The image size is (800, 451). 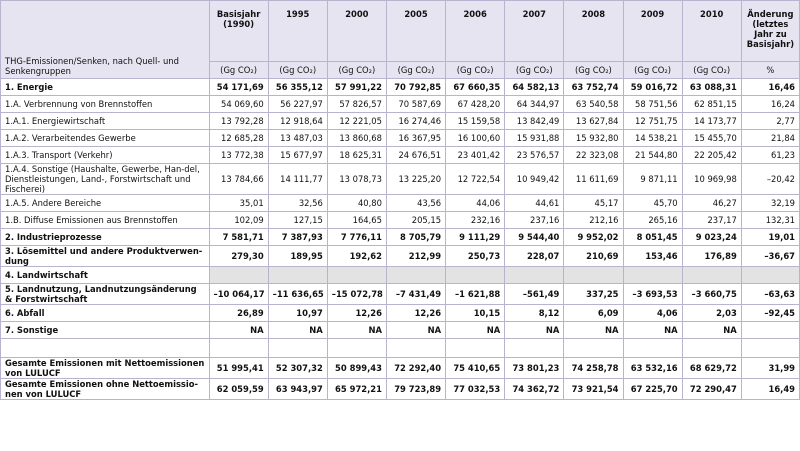 What do you see at coordinates (770, 256) in the screenshot?
I see `value-cell: –36,67` at bounding box center [770, 256].